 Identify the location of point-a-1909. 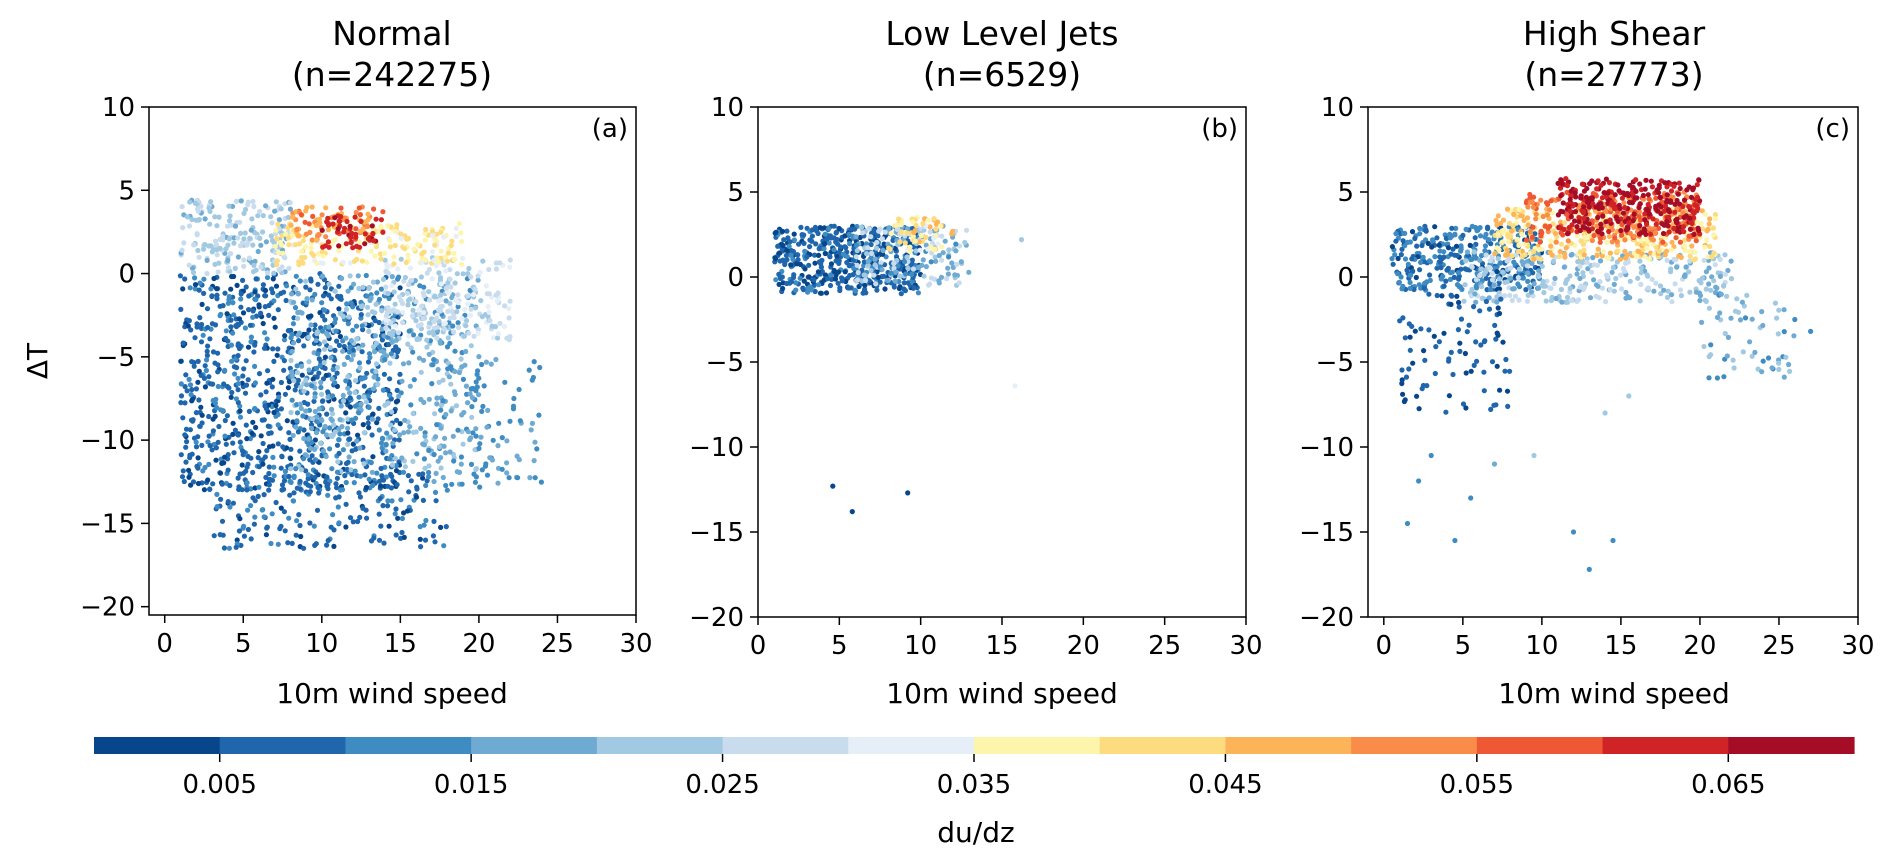
(281, 245).